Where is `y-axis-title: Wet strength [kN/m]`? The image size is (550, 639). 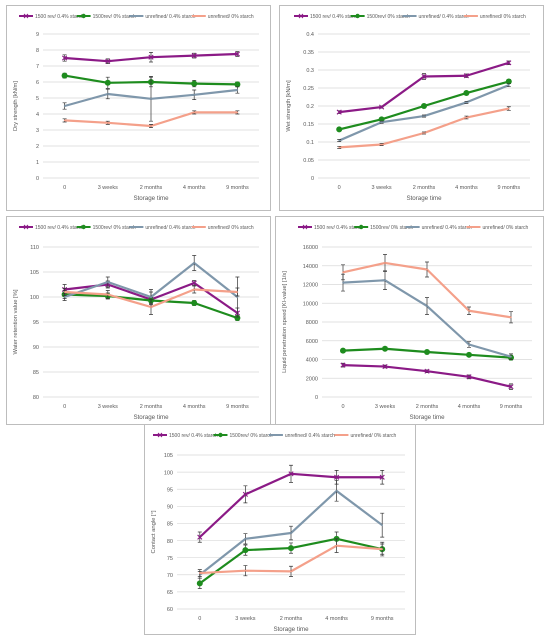
y-axis-title: Wet strength [kN/m] is located at coordinates (289, 106).